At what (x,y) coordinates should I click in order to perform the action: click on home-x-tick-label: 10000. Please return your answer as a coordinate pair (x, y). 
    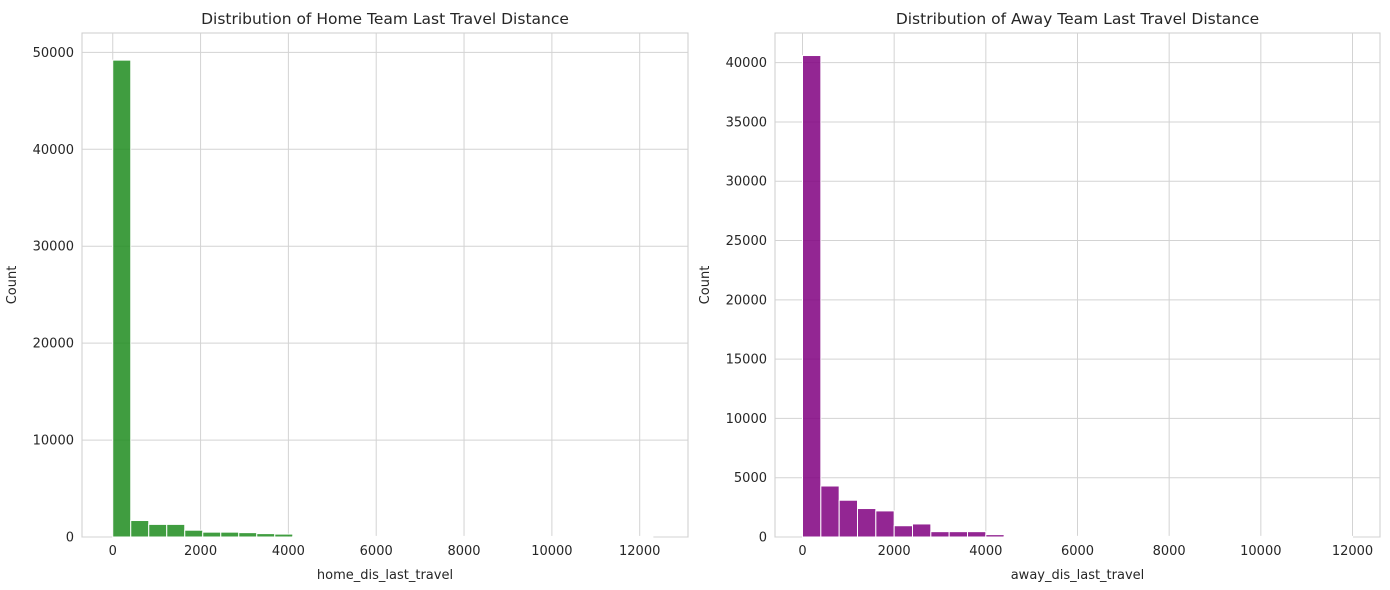
    Looking at the image, I should click on (551, 551).